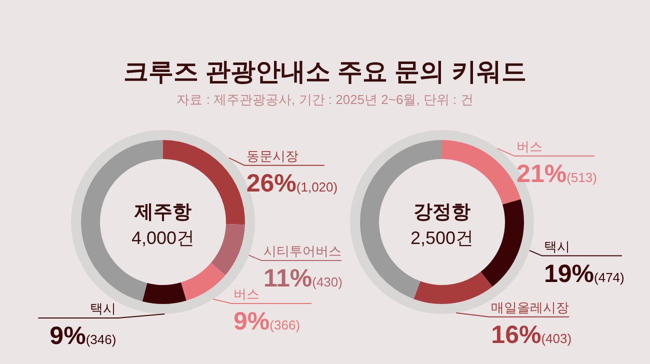  Describe the element at coordinates (556, 174) in the screenshot. I see `data-label: 21%(513)` at that location.